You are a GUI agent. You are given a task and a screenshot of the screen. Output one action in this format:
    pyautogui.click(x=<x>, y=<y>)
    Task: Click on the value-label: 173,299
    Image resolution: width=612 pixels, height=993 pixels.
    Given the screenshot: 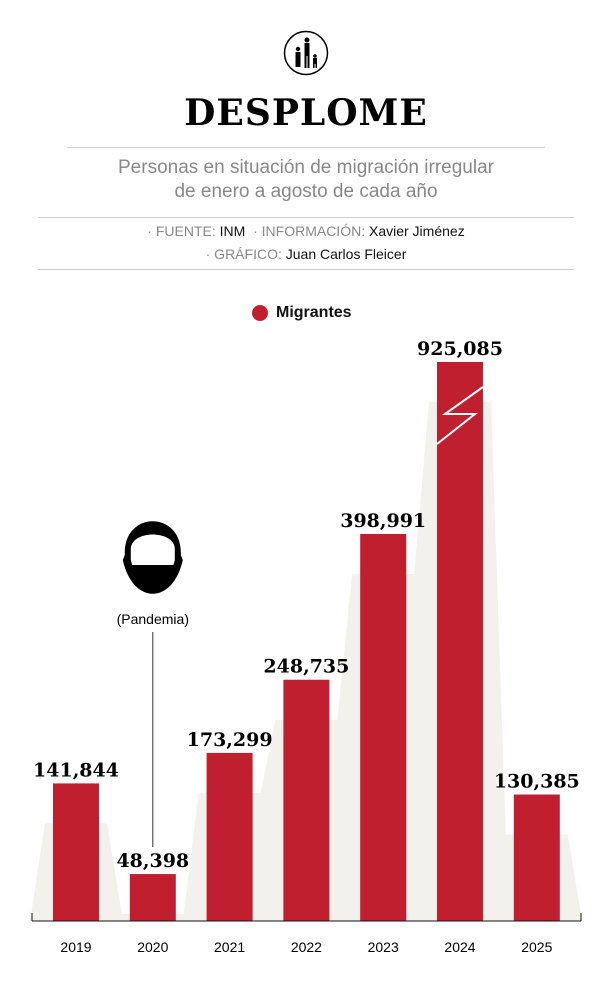 What is the action you would take?
    pyautogui.click(x=230, y=740)
    